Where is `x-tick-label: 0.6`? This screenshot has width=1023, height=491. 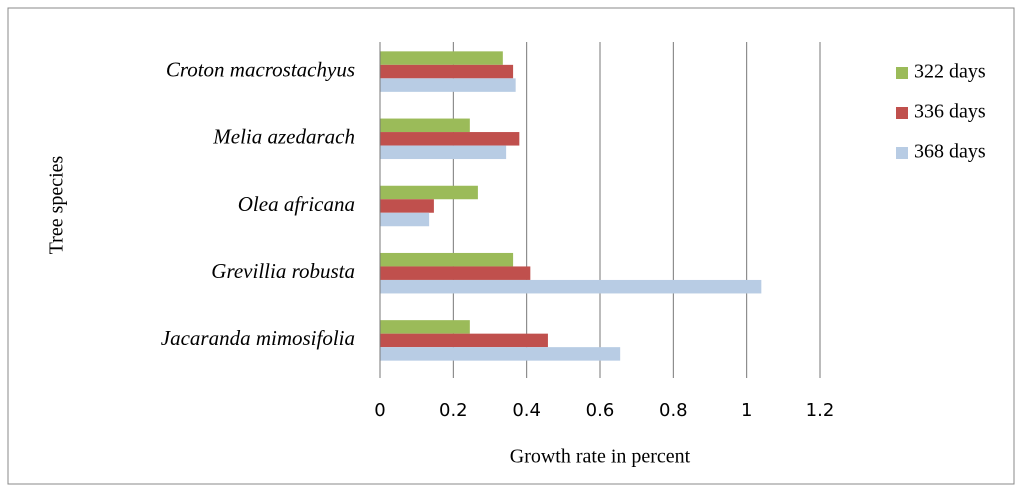 x-tick-label: 0.6 is located at coordinates (600, 410).